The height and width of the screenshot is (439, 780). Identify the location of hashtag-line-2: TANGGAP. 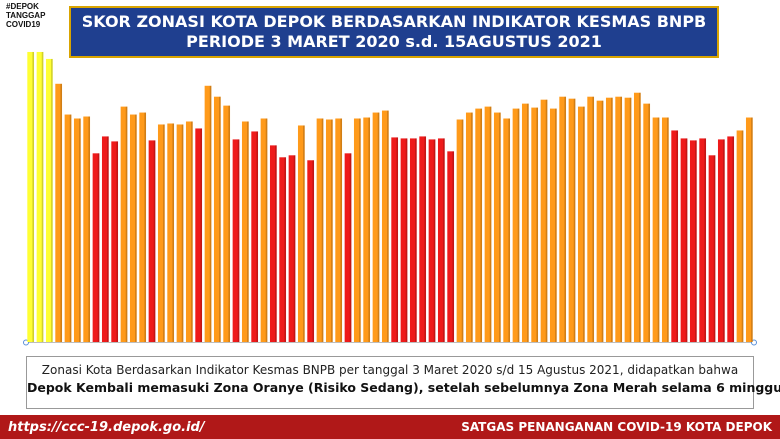
(26, 15).